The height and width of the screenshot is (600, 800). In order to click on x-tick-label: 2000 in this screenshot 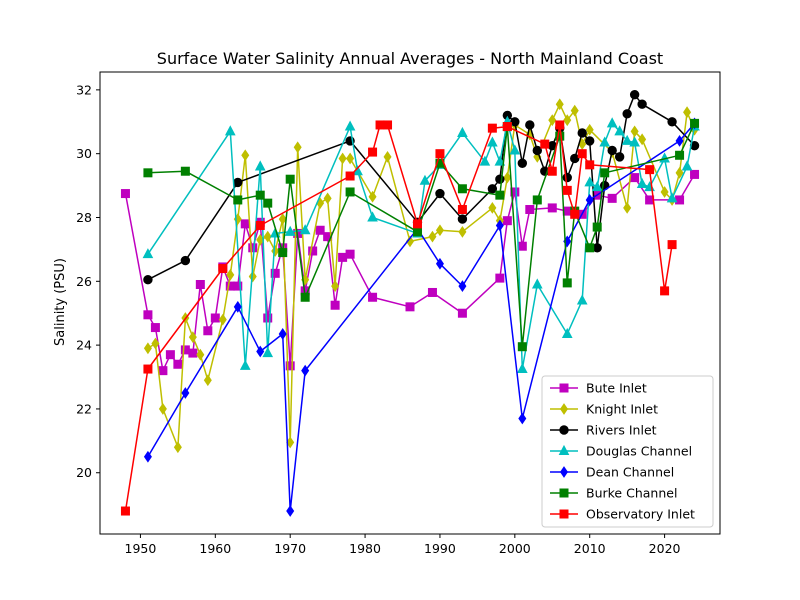, I will do `click(515, 548)`.